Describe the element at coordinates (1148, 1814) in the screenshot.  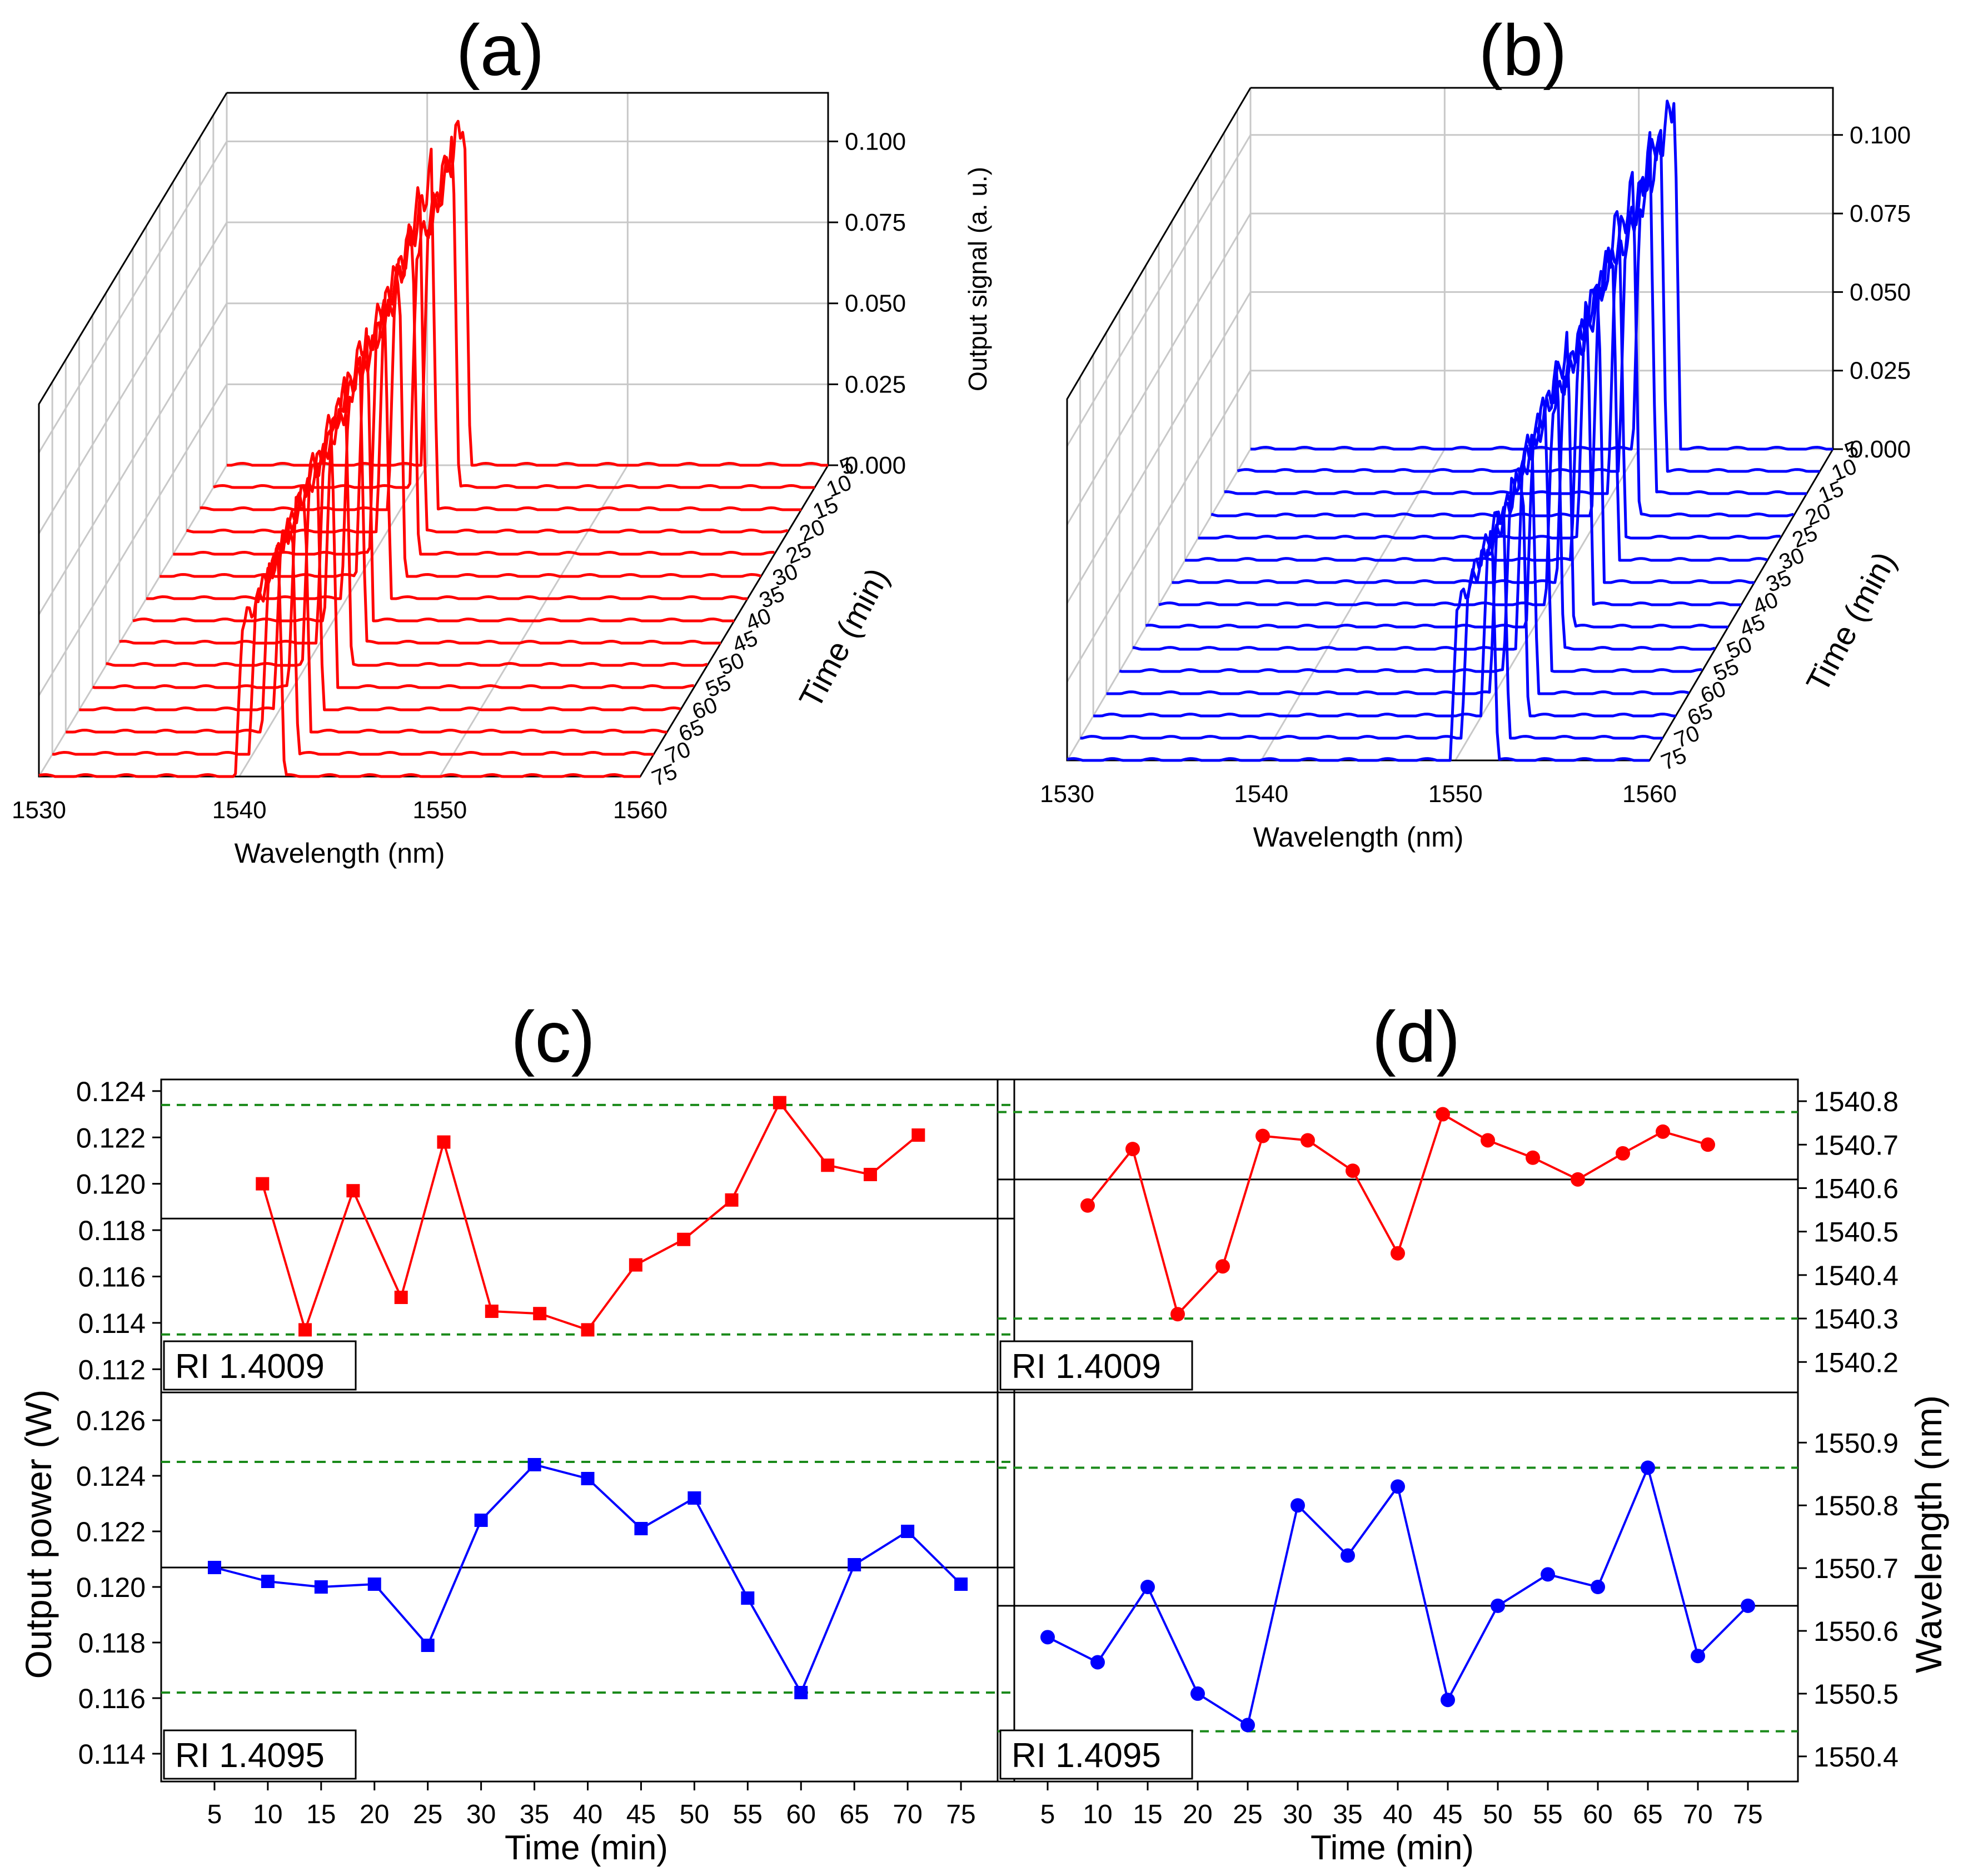
I see `x-tick-label: 15` at that location.